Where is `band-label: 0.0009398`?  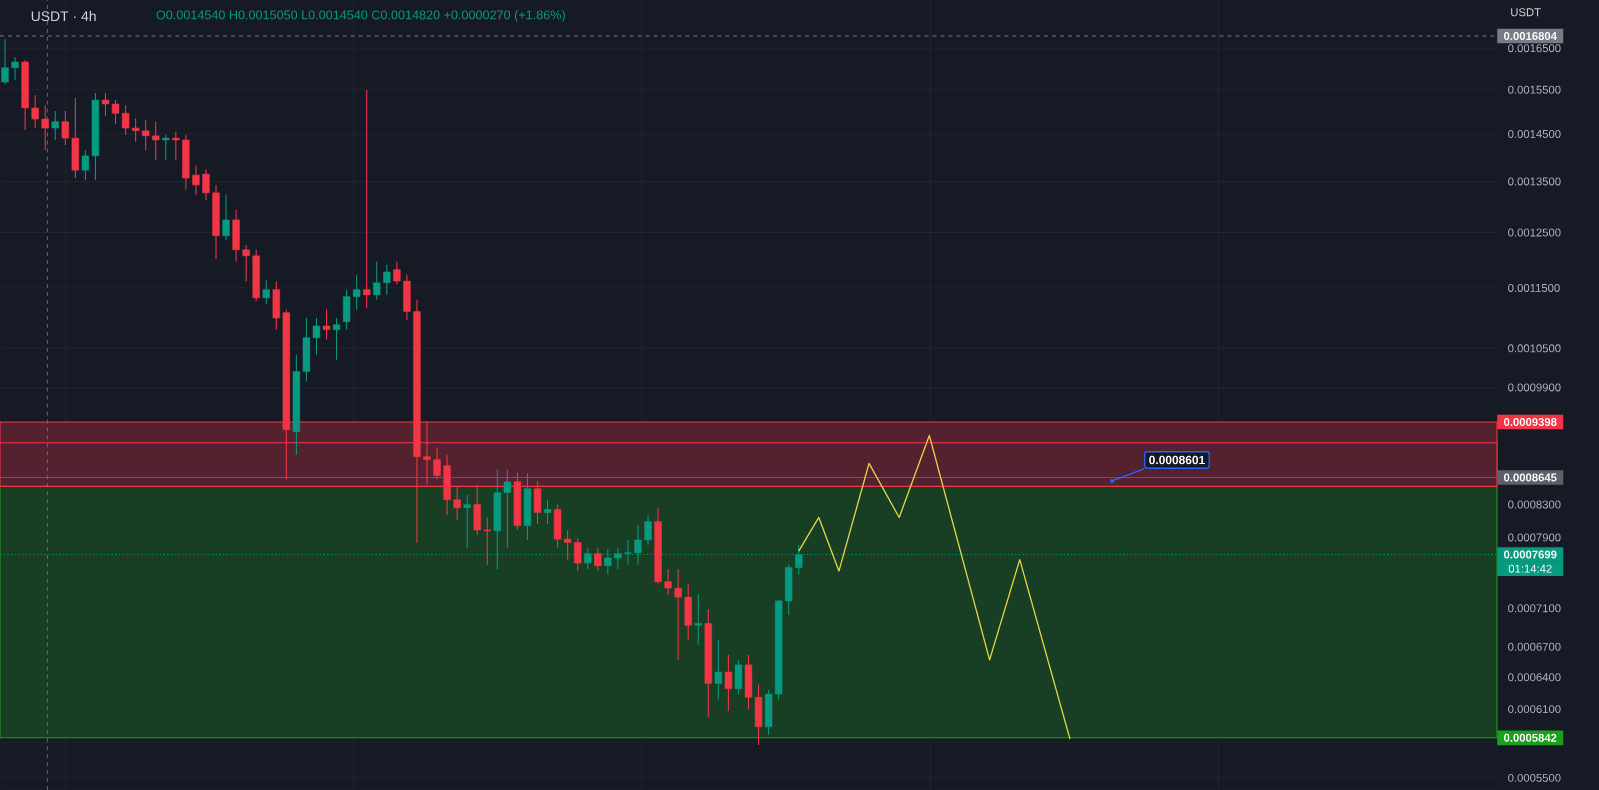 band-label: 0.0009398 is located at coordinates (1530, 422).